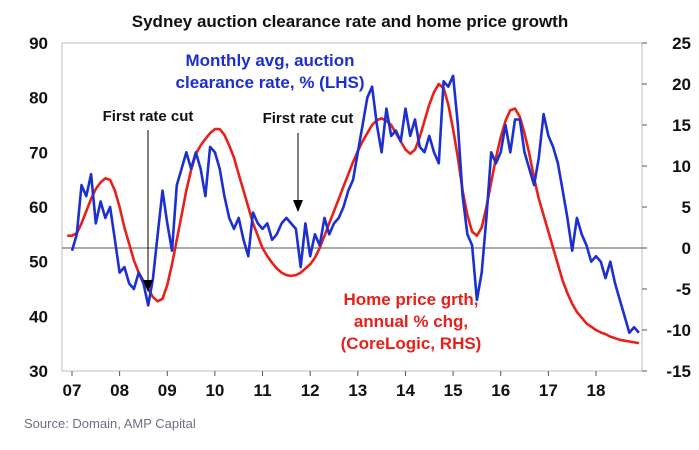 The height and width of the screenshot is (450, 699). I want to click on left-tick-label: 90, so click(38, 43).